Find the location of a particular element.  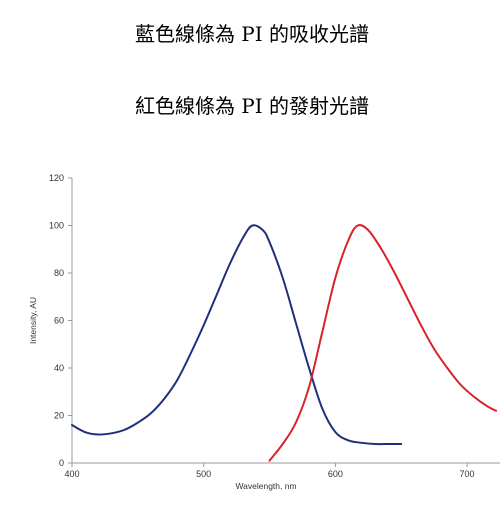

y-tick-label: 20 is located at coordinates (59, 416).